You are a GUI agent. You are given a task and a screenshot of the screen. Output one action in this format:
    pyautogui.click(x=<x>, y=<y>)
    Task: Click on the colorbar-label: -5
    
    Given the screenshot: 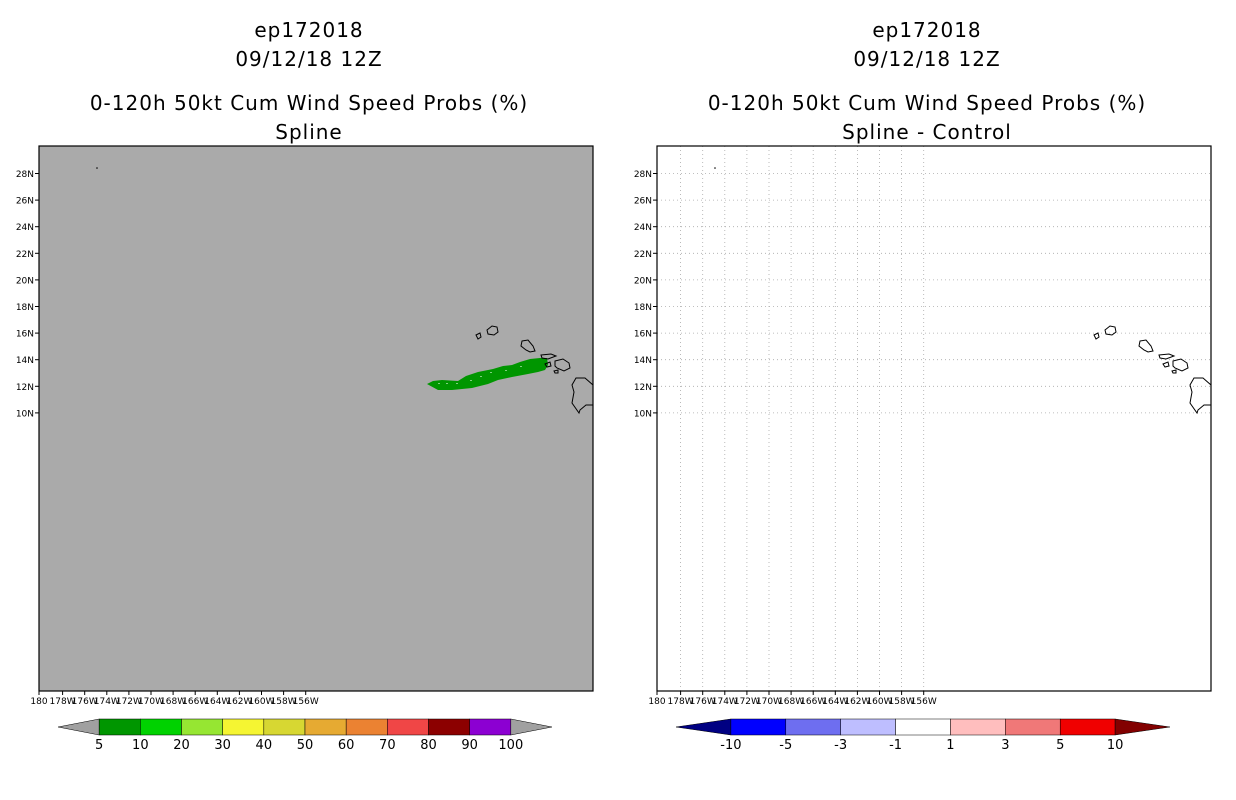 What is the action you would take?
    pyautogui.click(x=785, y=745)
    